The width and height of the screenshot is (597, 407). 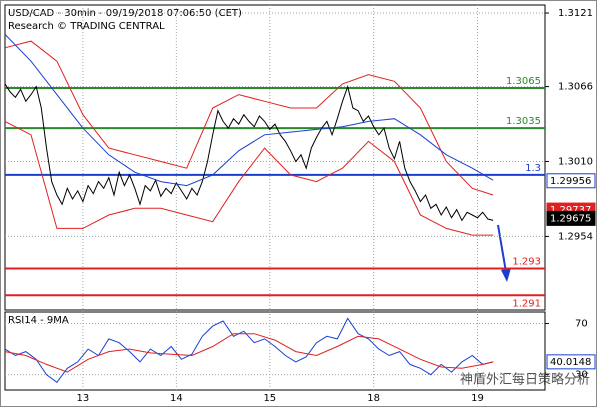 What do you see at coordinates (570, 210) in the screenshot?
I see `price-tag-label: 1.29737` at bounding box center [570, 210].